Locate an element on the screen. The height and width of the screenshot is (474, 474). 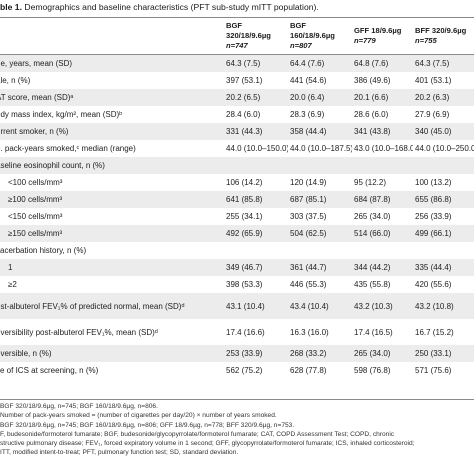
row-label: ale, n (%) is located at coordinates (15, 80).